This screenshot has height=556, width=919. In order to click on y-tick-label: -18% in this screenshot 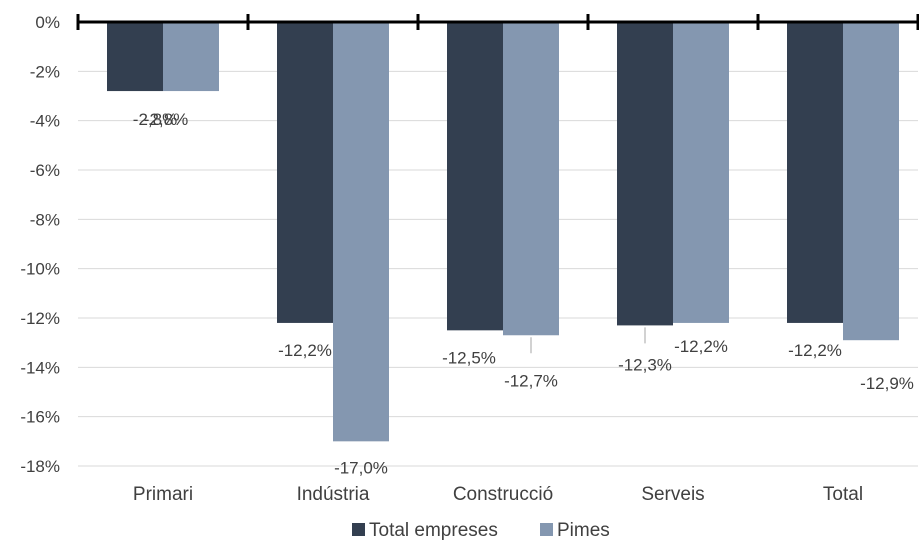, I will do `click(40, 466)`.